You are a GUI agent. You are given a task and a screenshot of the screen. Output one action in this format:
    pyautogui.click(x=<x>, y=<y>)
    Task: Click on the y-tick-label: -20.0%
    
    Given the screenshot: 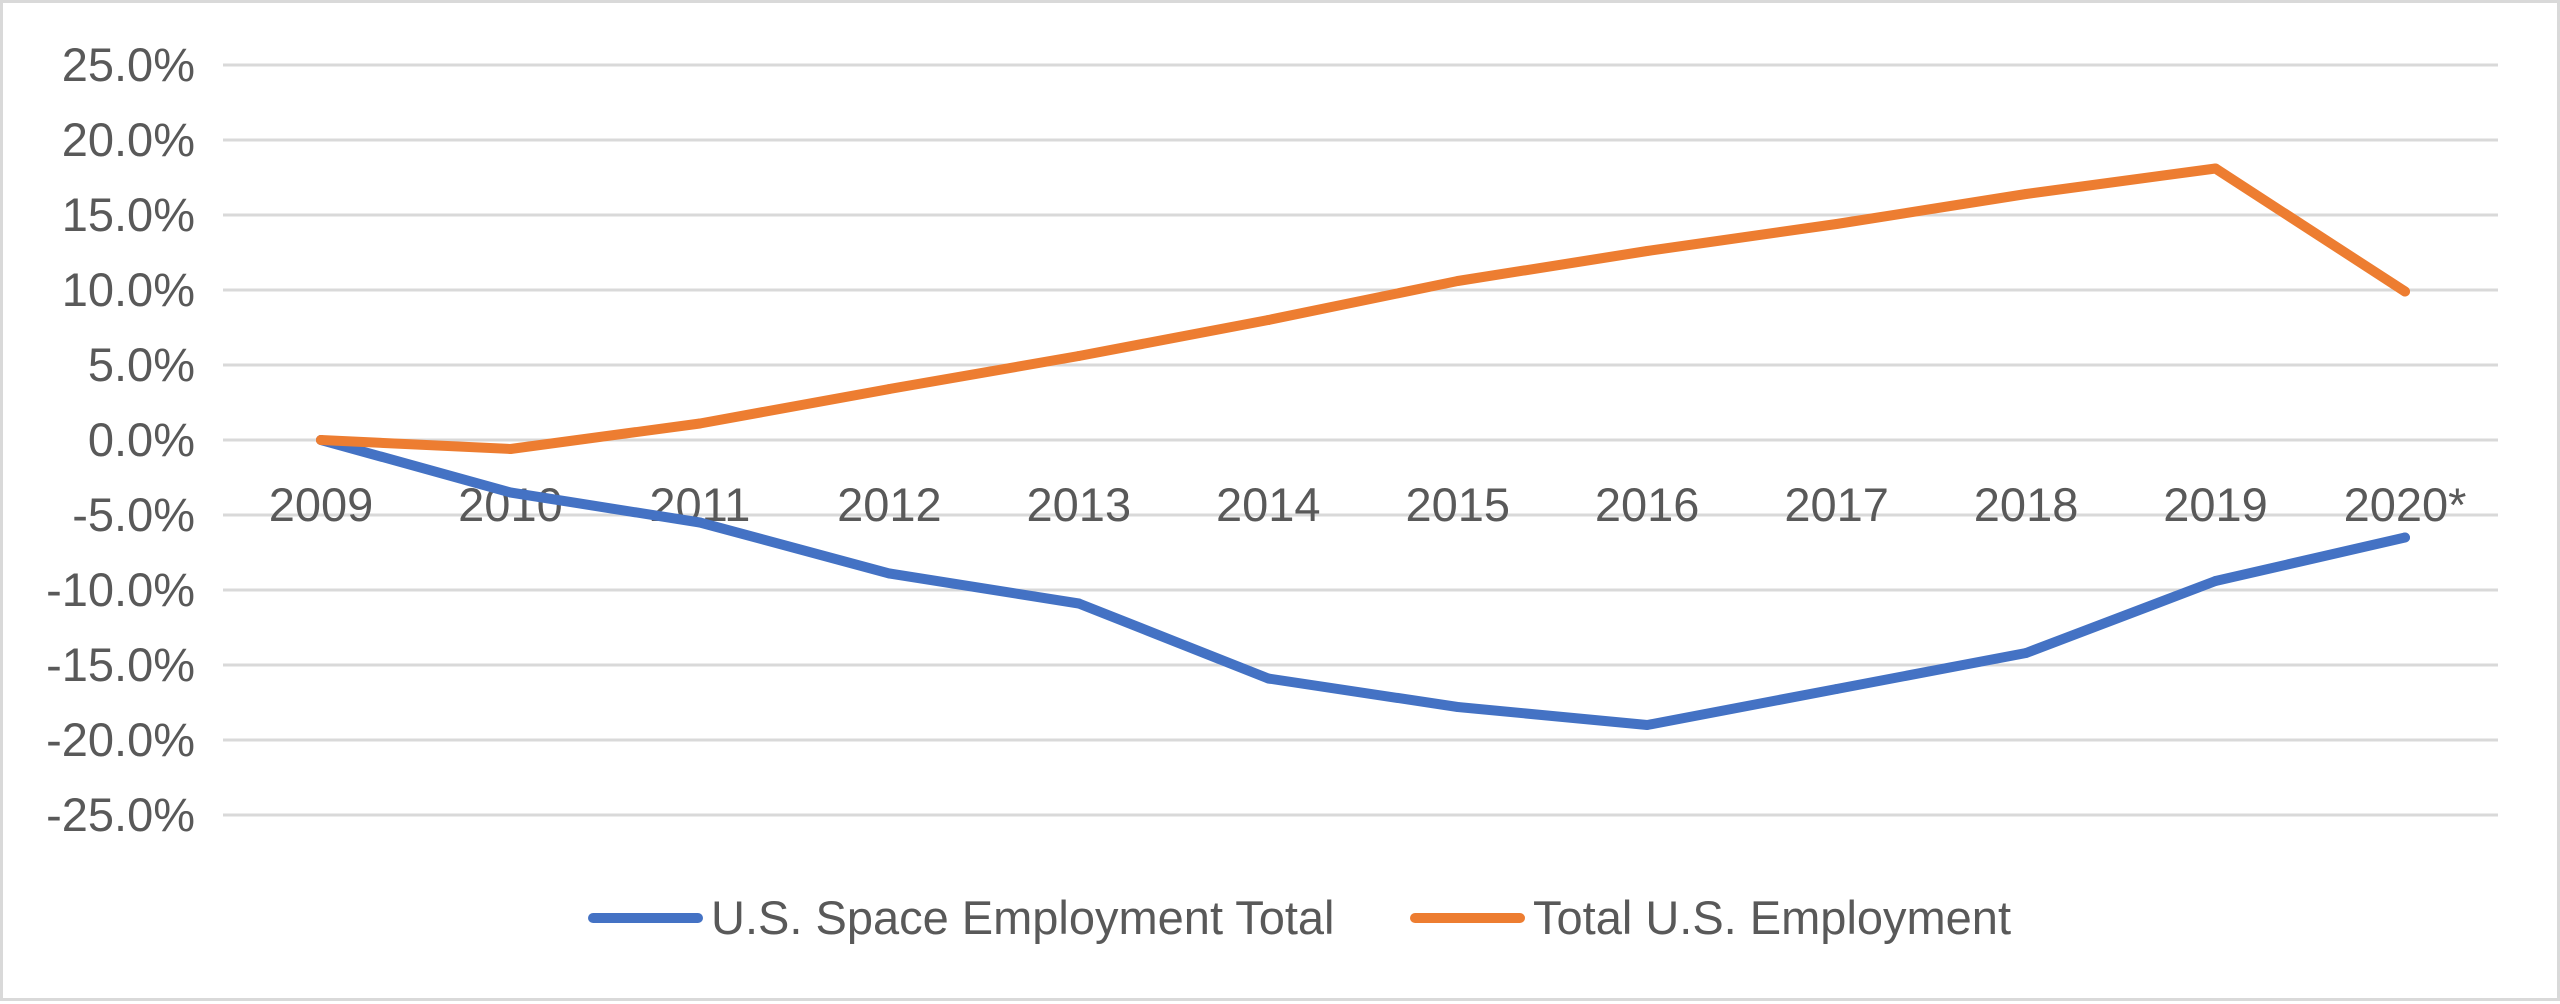 What is the action you would take?
    pyautogui.click(x=120, y=739)
    